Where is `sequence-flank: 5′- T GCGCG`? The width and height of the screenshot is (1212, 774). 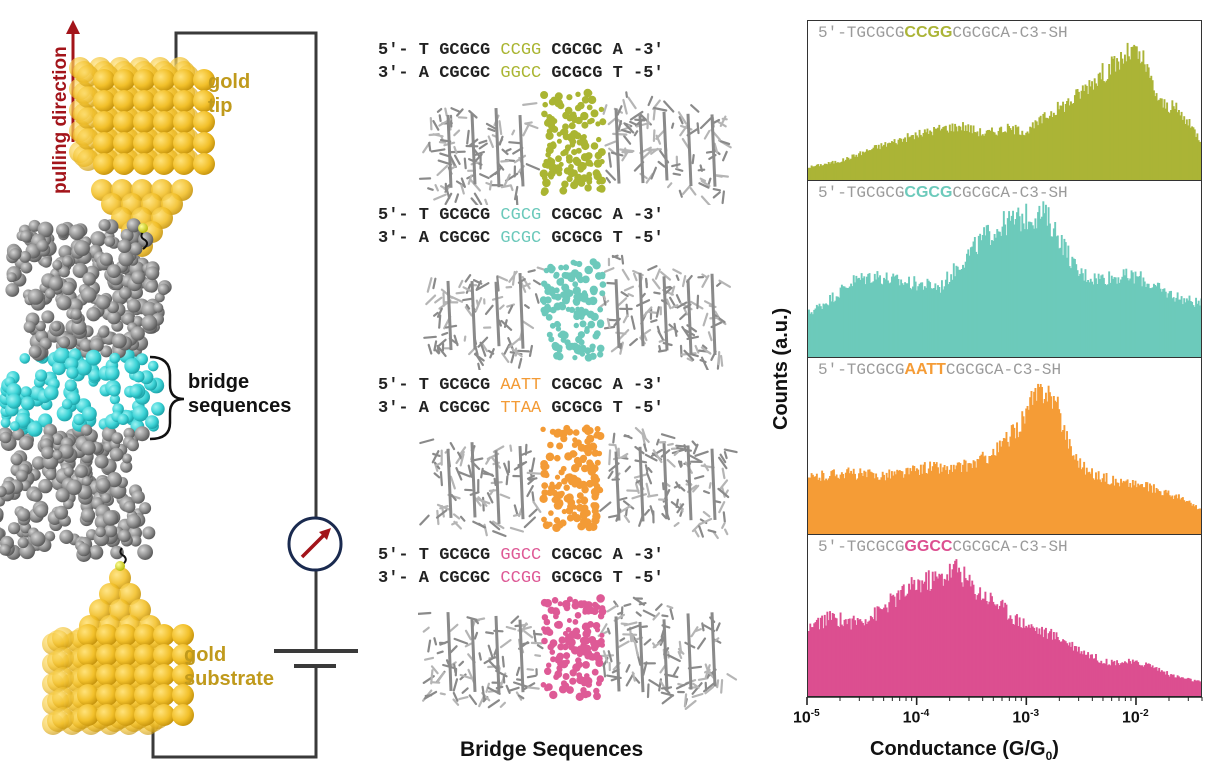
sequence-flank: 5′- T GCGCG is located at coordinates (439, 385).